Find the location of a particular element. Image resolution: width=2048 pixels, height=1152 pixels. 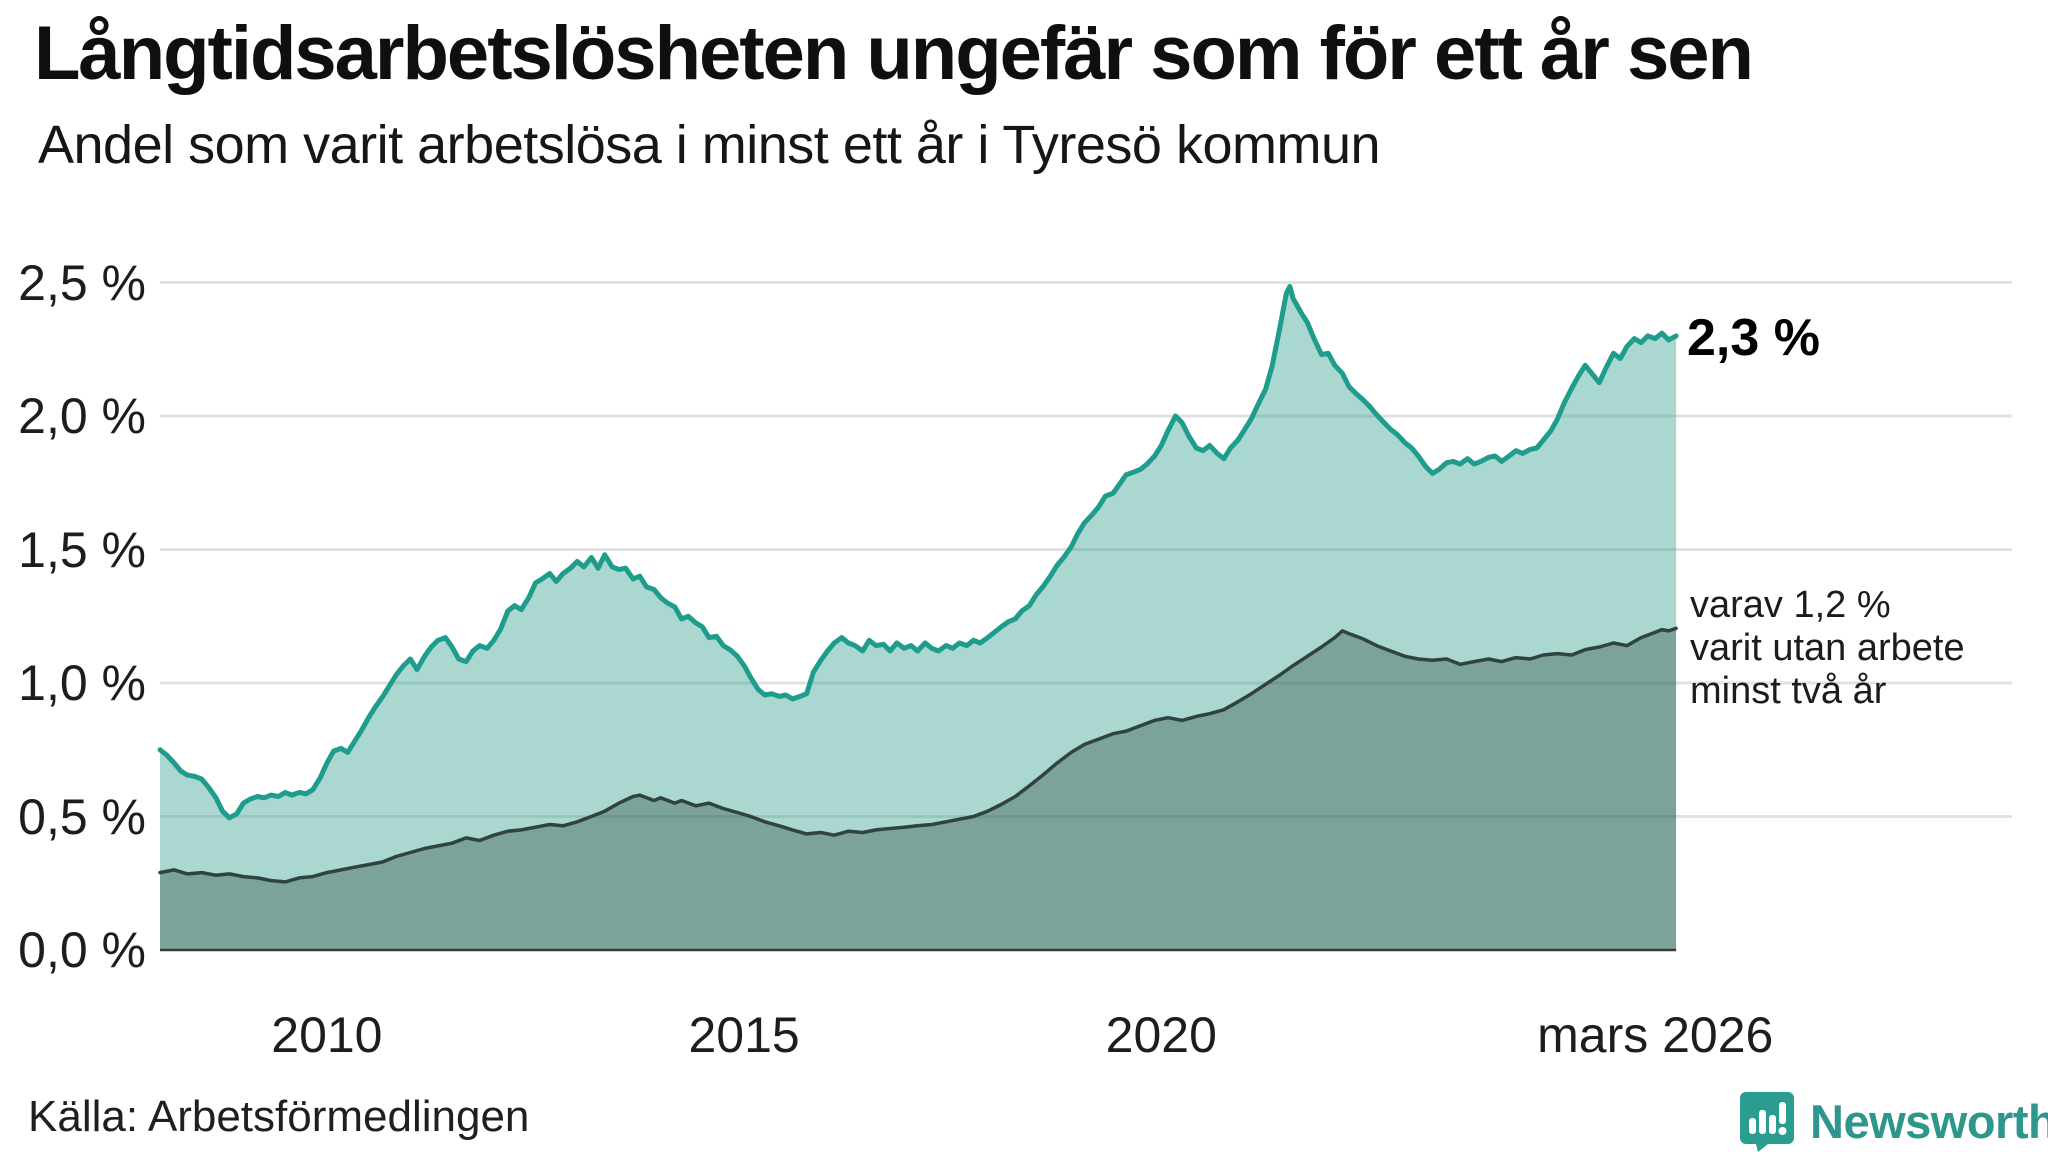

y-axis-label: 1,0 % is located at coordinates (82, 683).